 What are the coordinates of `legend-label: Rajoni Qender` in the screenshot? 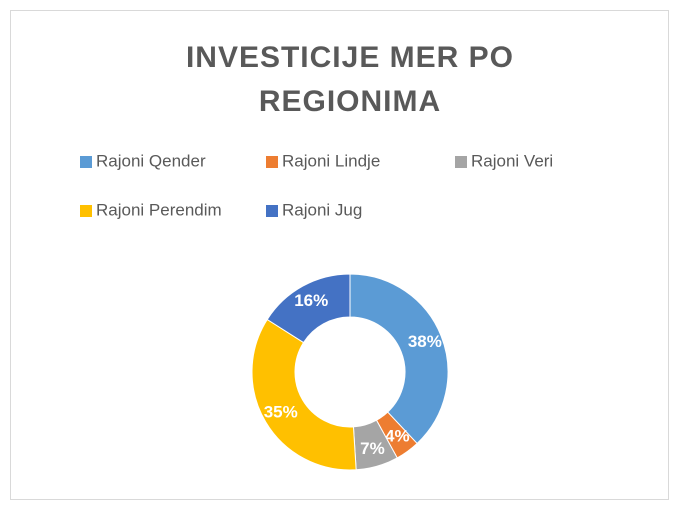 It's located at (151, 160).